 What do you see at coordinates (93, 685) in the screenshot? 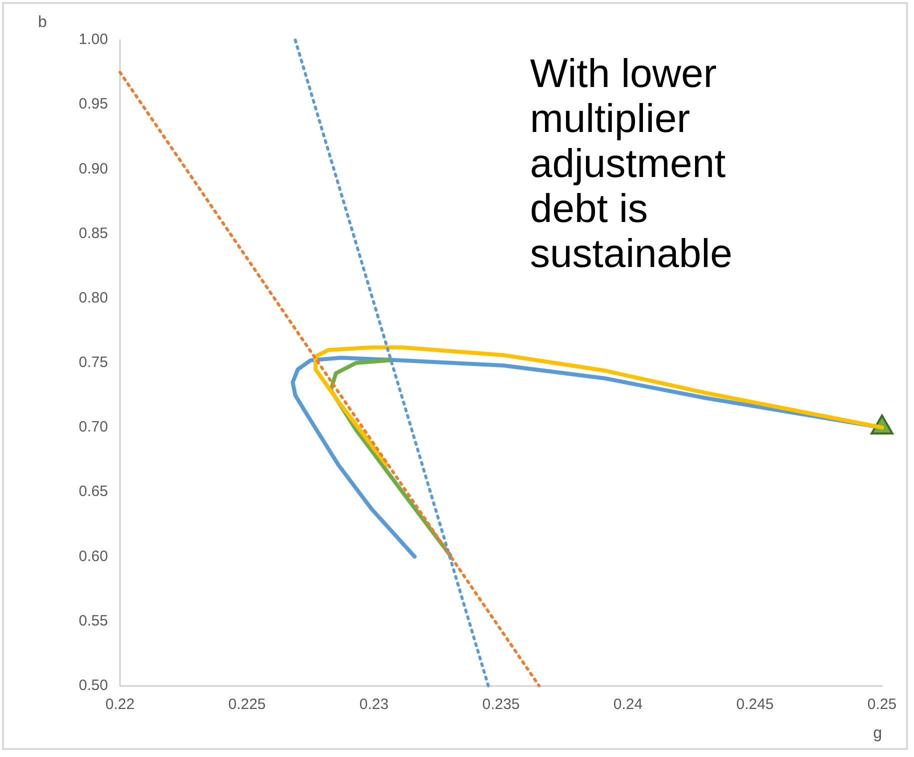
I see `y-tick-label: 0.50` at bounding box center [93, 685].